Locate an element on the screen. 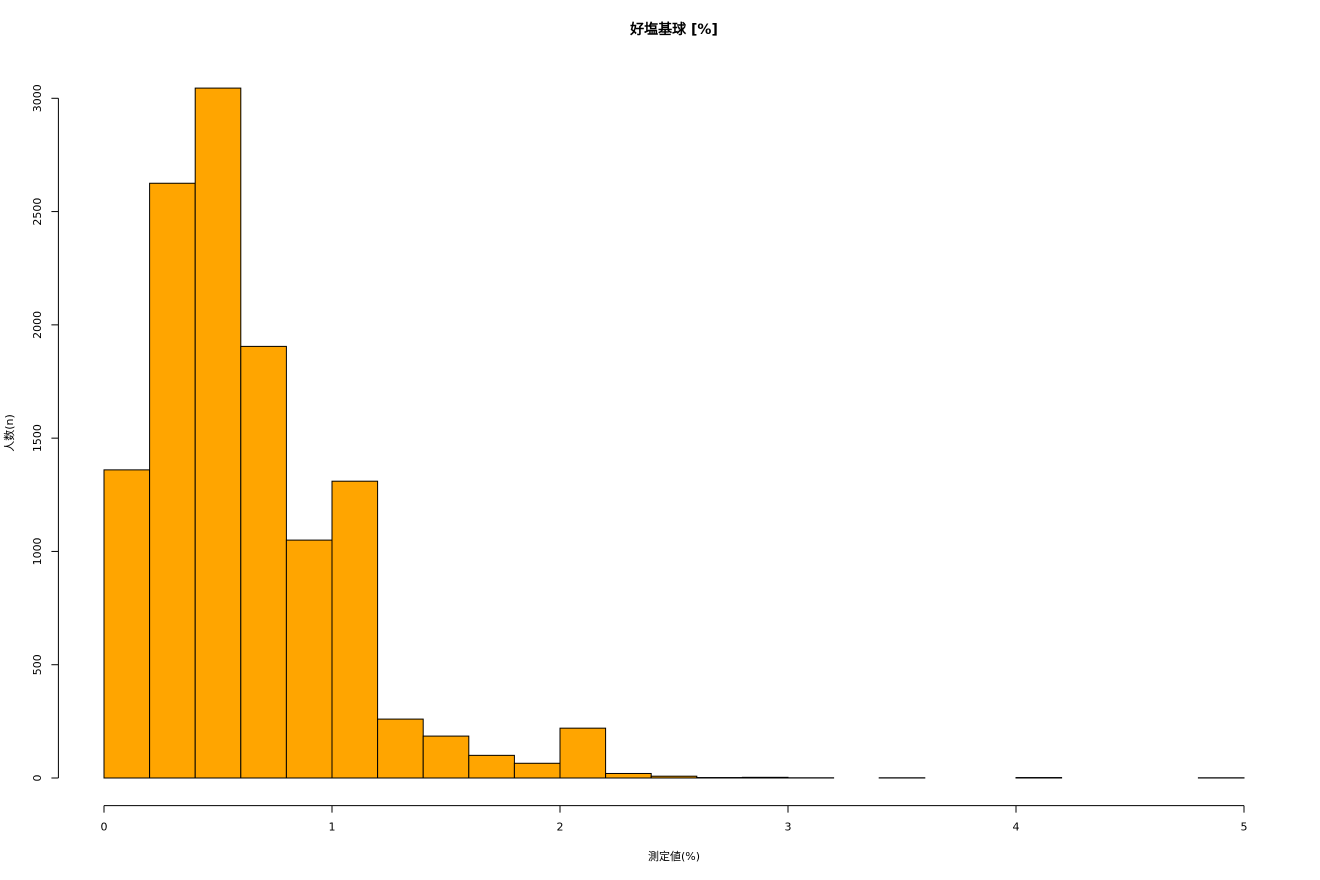  x-axis-label: 測定値(%) is located at coordinates (674, 856).